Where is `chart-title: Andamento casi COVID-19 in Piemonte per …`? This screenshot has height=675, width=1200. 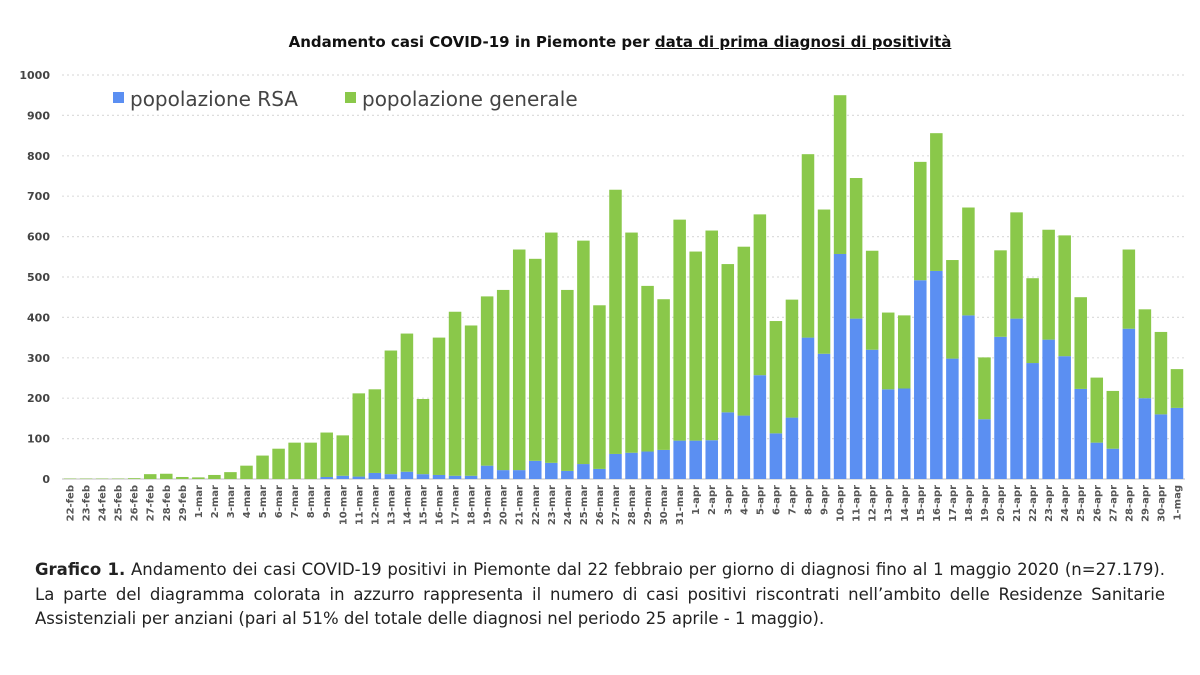
chart-title: Andamento casi COVID-19 in Piemonte per … is located at coordinates (600, 42).